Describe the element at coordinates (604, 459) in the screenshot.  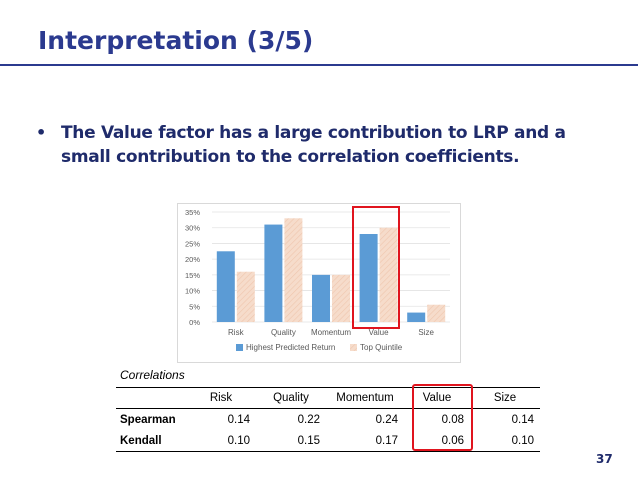
I see `page-number: 37` at that location.